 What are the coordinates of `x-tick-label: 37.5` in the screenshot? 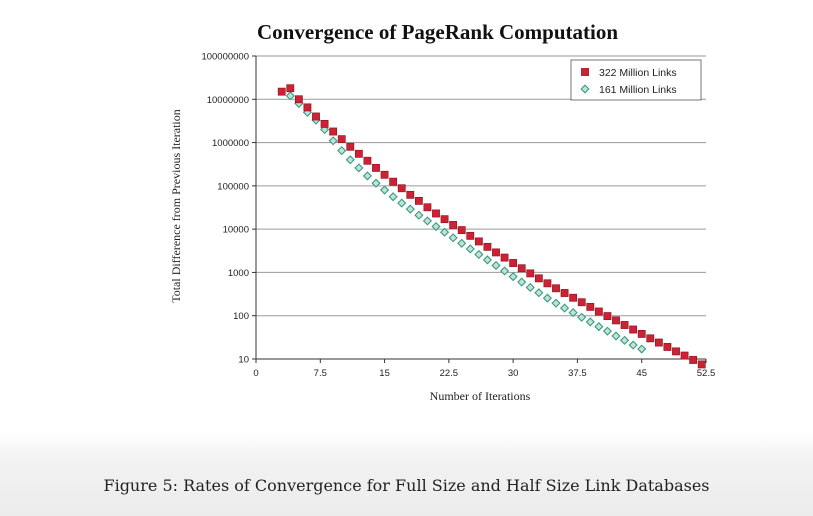 It's located at (577, 373).